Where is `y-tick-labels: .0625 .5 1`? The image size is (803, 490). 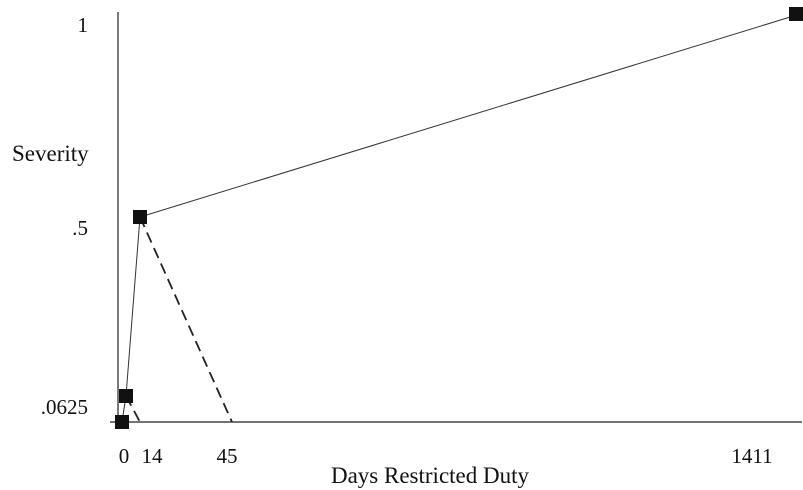
y-tick-labels: .0625 .5 1 is located at coordinates (64, 216).